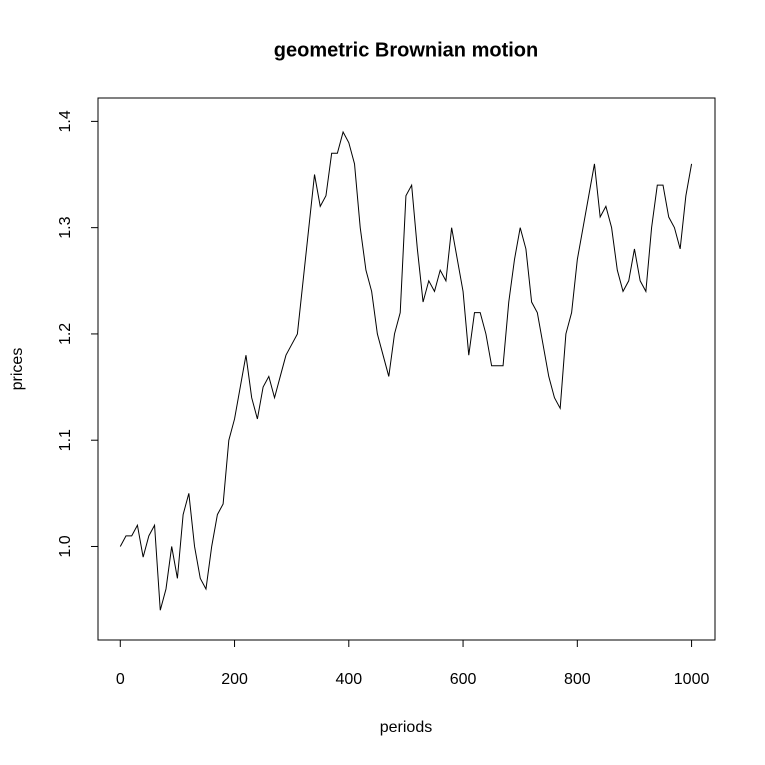  What do you see at coordinates (463, 679) in the screenshot?
I see `x-tick-label: 600` at bounding box center [463, 679].